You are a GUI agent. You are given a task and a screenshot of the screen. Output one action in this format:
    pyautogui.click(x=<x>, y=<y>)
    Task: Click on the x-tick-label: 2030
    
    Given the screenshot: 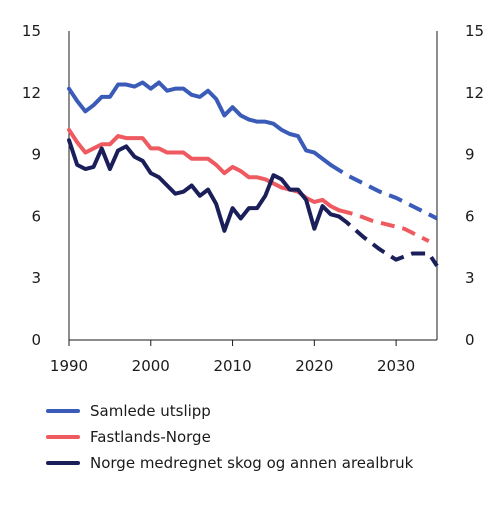 What is the action you would take?
    pyautogui.click(x=396, y=366)
    